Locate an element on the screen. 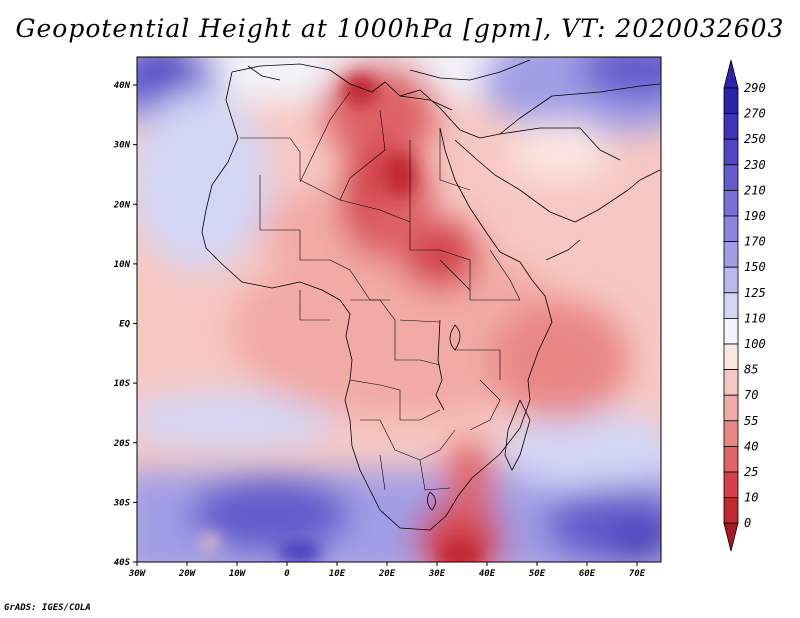 Image resolution: width=800 pixels, height=618 pixels. lon-tick-label: 10E is located at coordinates (337, 574).